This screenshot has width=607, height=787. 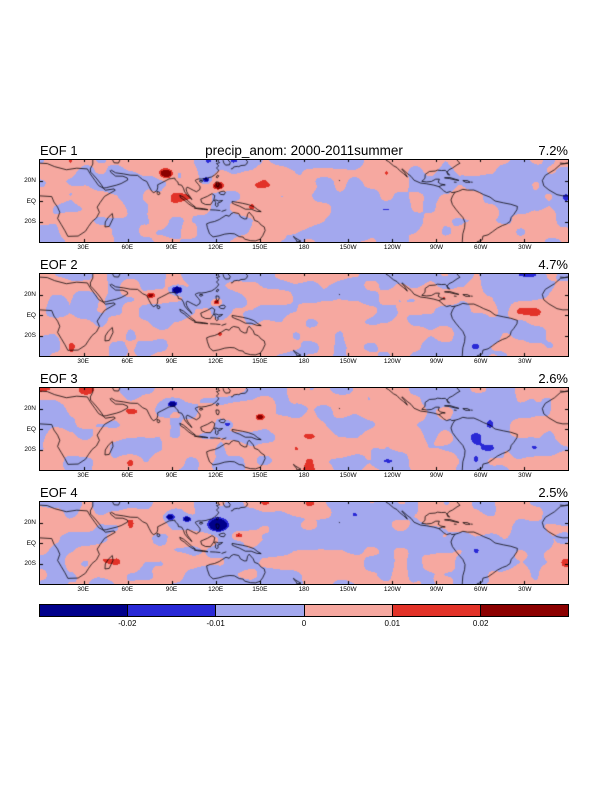 I want to click on variance-value: 2.6%, so click(x=553, y=378).